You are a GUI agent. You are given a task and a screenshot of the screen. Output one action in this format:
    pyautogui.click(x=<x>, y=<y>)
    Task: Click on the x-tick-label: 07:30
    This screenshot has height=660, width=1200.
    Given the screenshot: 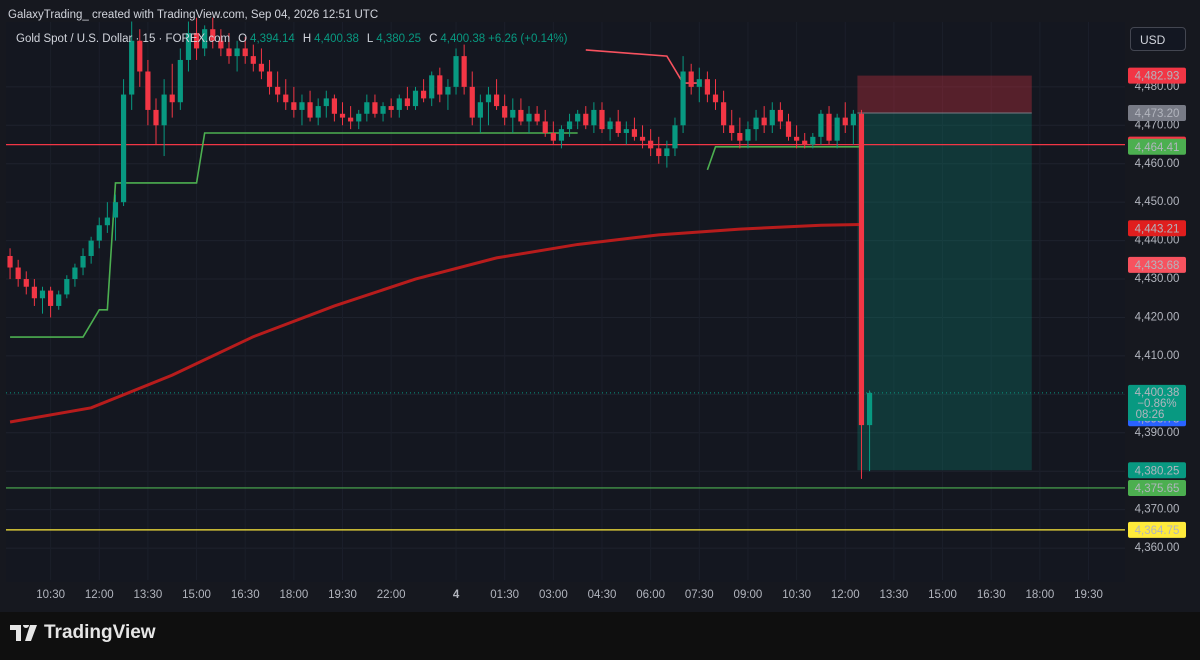 What is the action you would take?
    pyautogui.click(x=699, y=595)
    